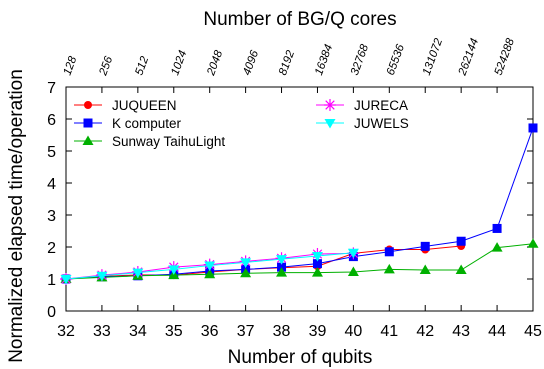  Describe the element at coordinates (251, 62) in the screenshot. I see `top-tick-label: 4096` at that location.